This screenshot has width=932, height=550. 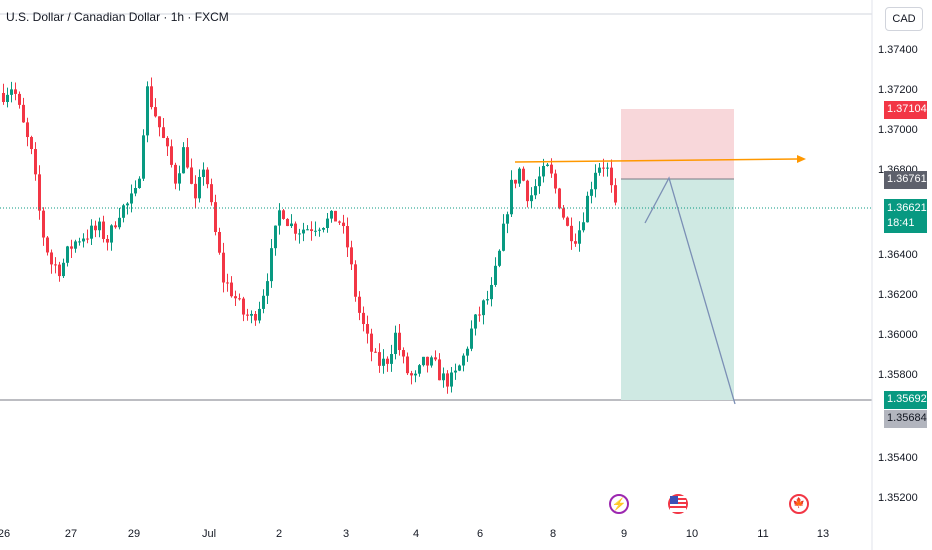 I want to click on us-flag-icon, so click(x=678, y=504).